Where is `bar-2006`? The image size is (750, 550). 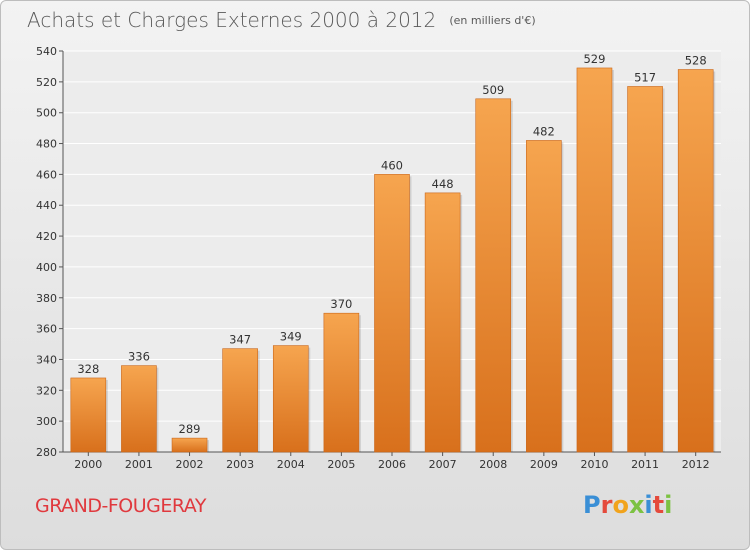 bar-2006 is located at coordinates (392, 313).